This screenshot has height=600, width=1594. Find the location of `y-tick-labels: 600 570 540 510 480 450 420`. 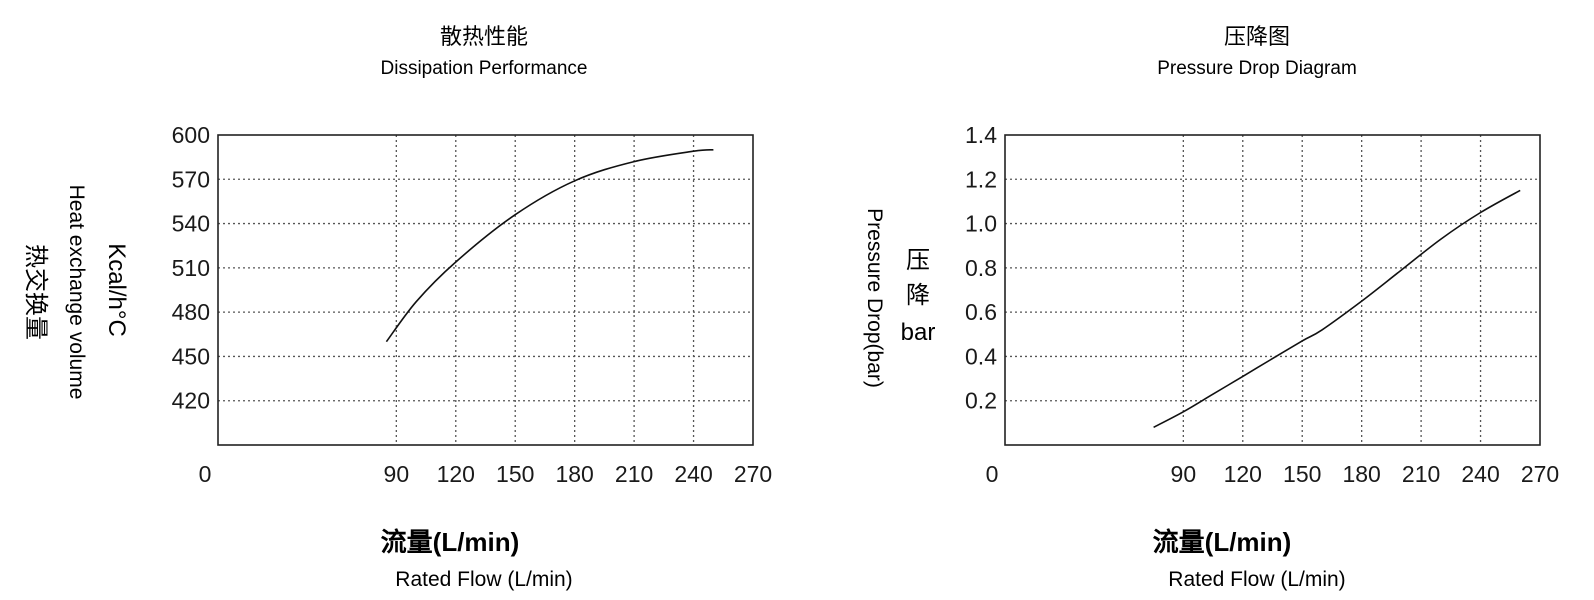

y-tick-labels: 600 570 540 510 480 450 420 is located at coordinates (191, 268).